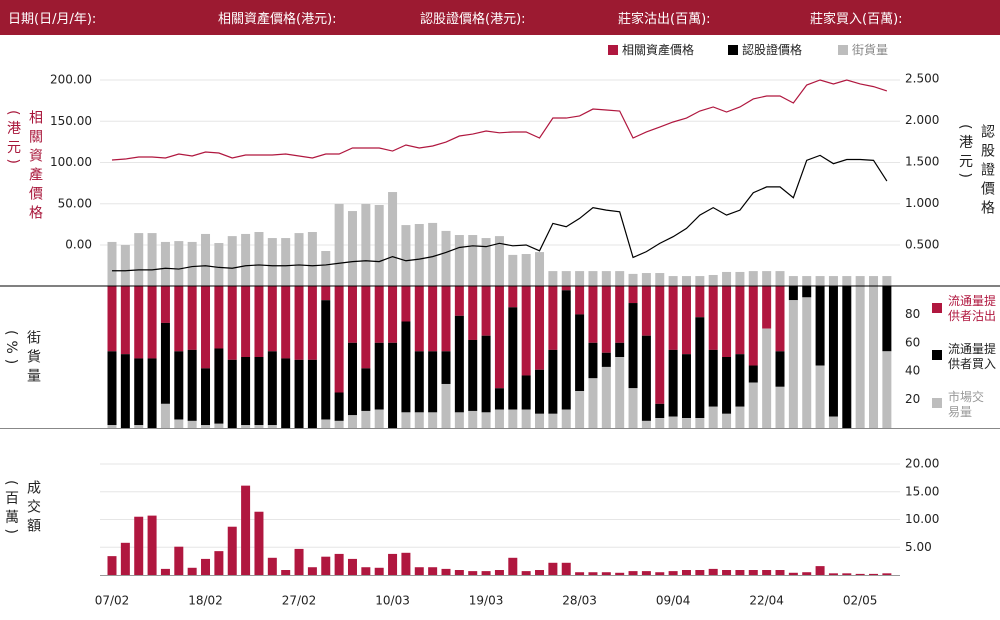 This screenshot has width=1000, height=620. I want to click on tick-label: 20.00, so click(922, 464).